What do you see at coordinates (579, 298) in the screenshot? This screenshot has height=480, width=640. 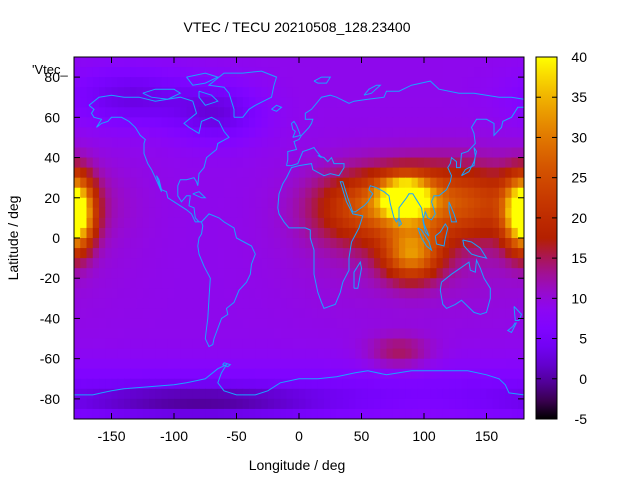 I see `colorbar-tick-label: 10` at bounding box center [579, 298].